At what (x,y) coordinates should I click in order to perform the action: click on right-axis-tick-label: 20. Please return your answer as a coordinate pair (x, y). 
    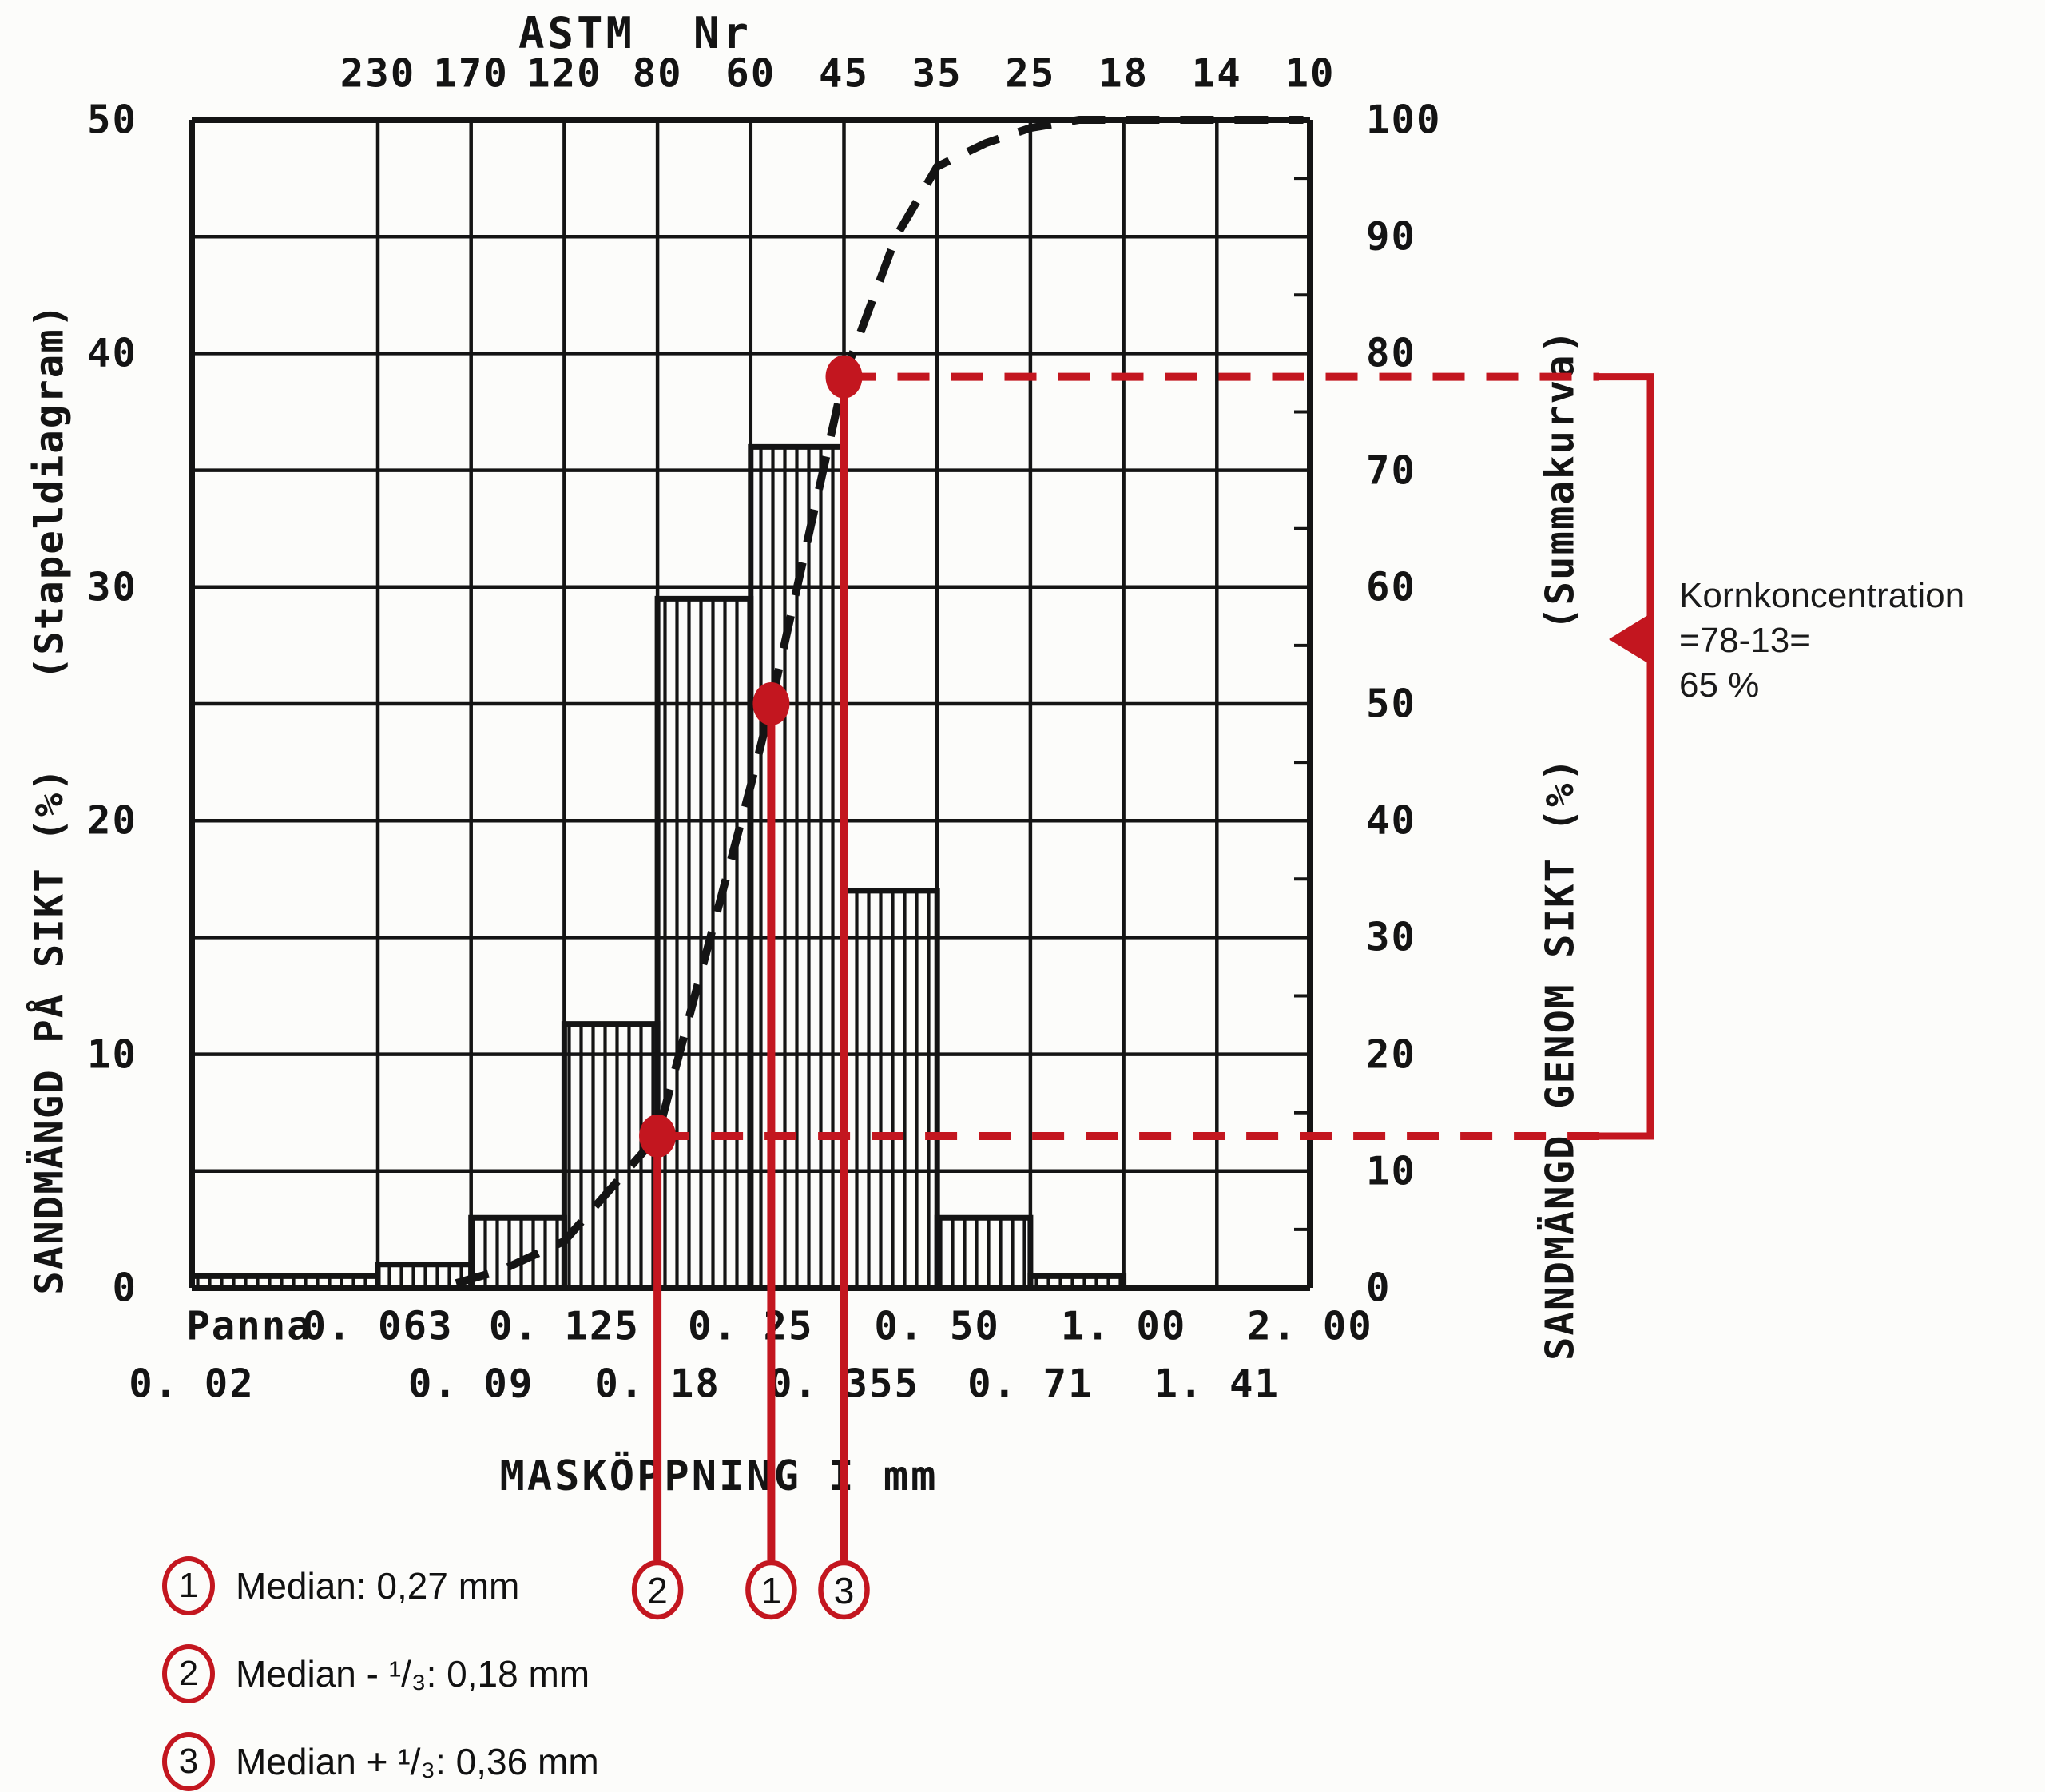
    Looking at the image, I should click on (1391, 1054).